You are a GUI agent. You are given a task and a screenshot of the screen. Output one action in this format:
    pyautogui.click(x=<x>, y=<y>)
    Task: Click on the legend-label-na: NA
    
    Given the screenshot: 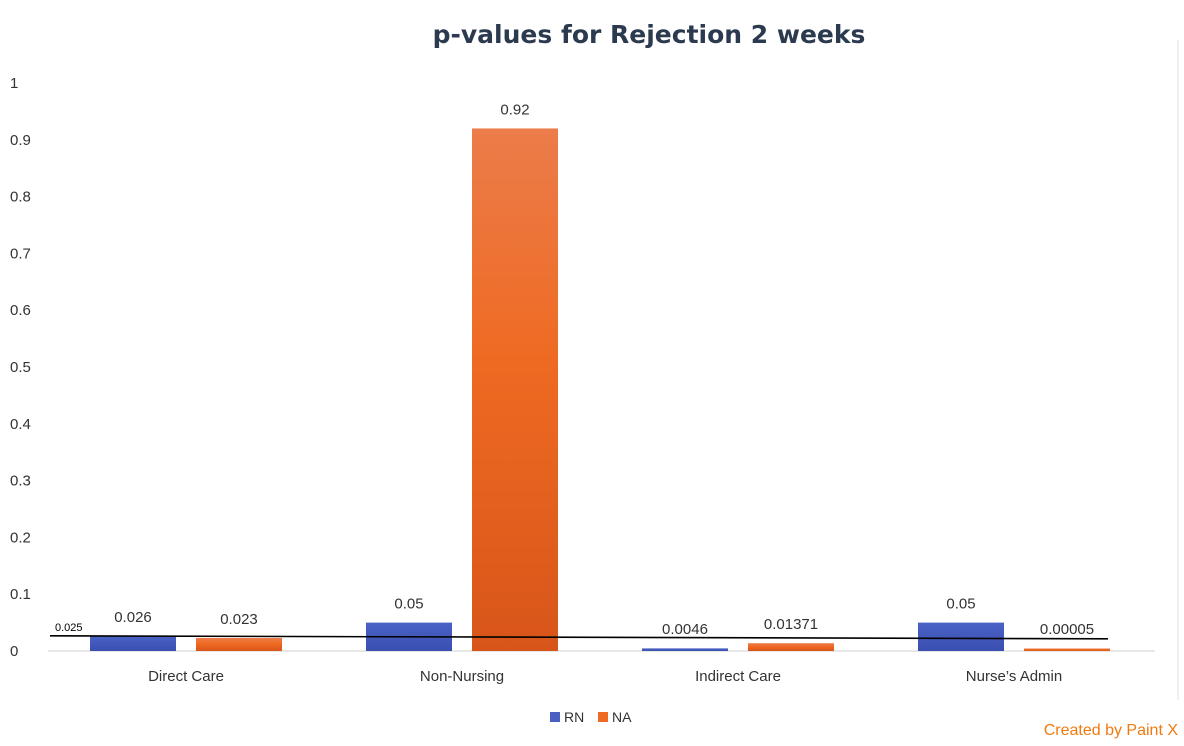 What is the action you would take?
    pyautogui.click(x=622, y=717)
    